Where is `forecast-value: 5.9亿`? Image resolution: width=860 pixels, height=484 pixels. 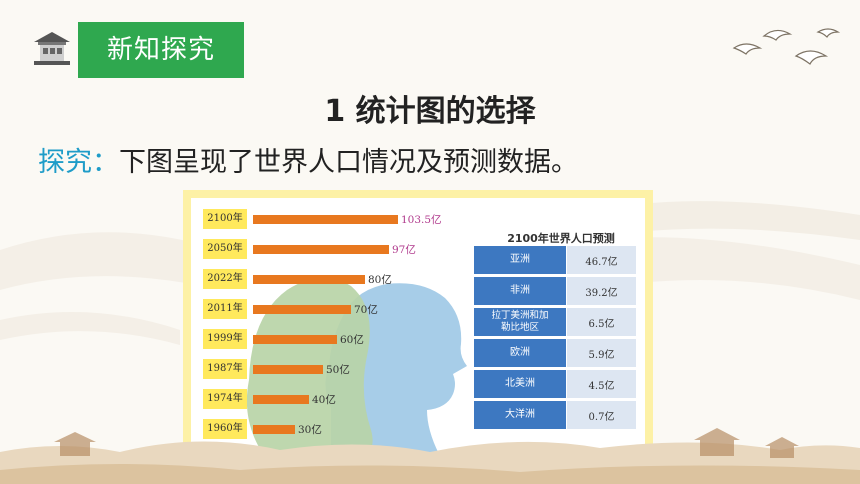 forecast-value: 5.9亿 is located at coordinates (601, 353).